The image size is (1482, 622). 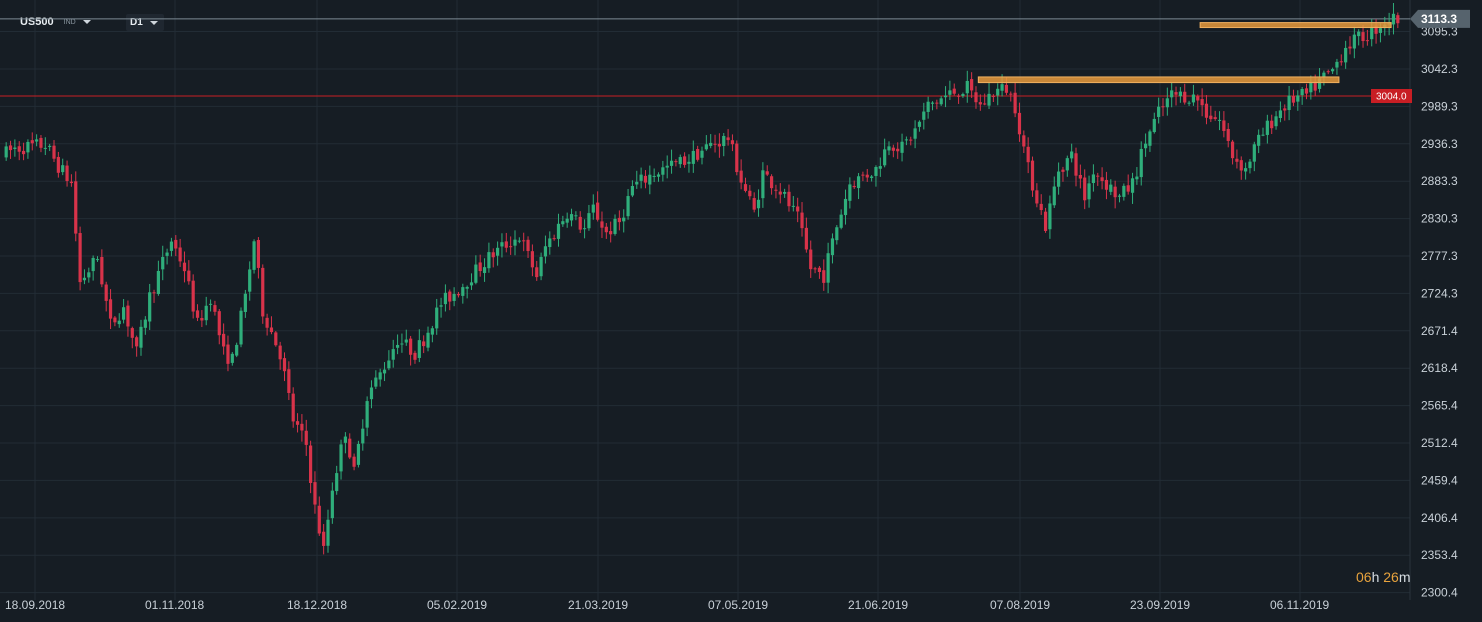 I want to click on timer-minutes-unit: m, so click(x=1404, y=577).